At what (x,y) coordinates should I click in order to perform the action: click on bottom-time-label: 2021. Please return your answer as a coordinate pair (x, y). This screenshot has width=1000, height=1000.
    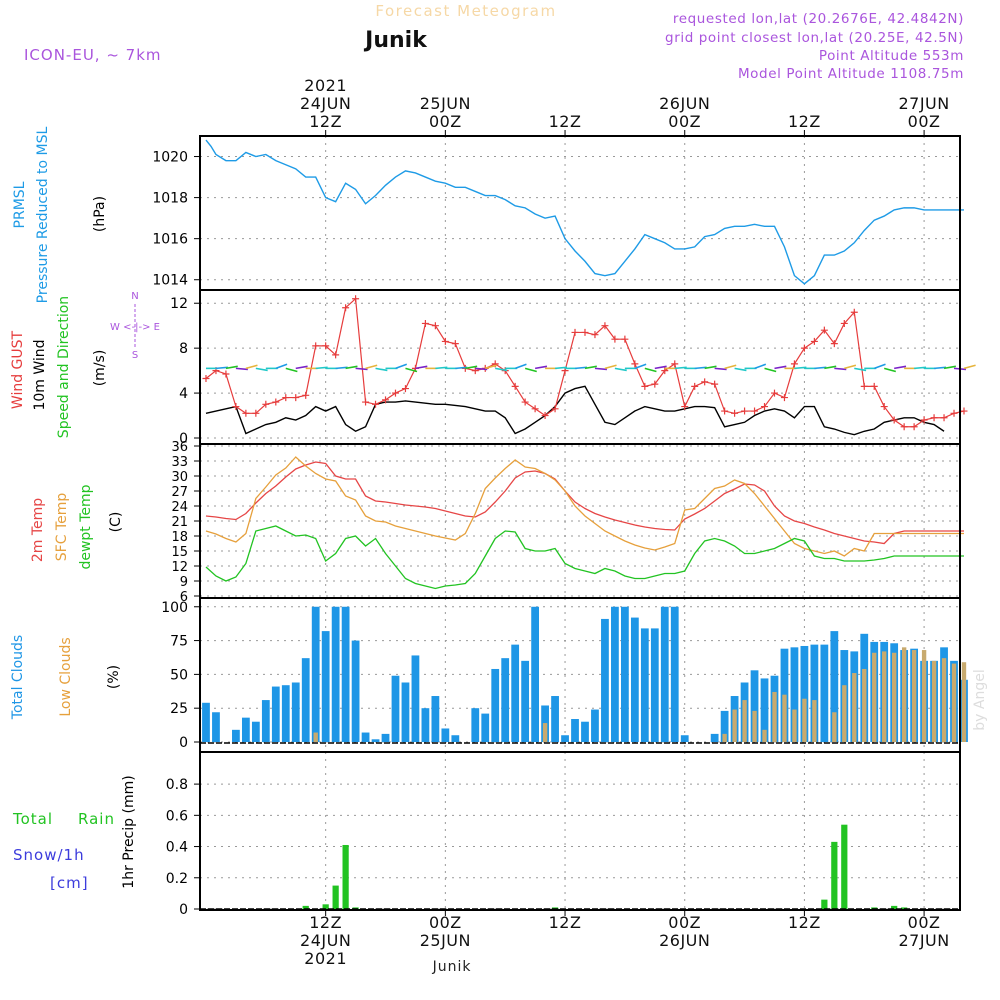
    Looking at the image, I should click on (325, 958).